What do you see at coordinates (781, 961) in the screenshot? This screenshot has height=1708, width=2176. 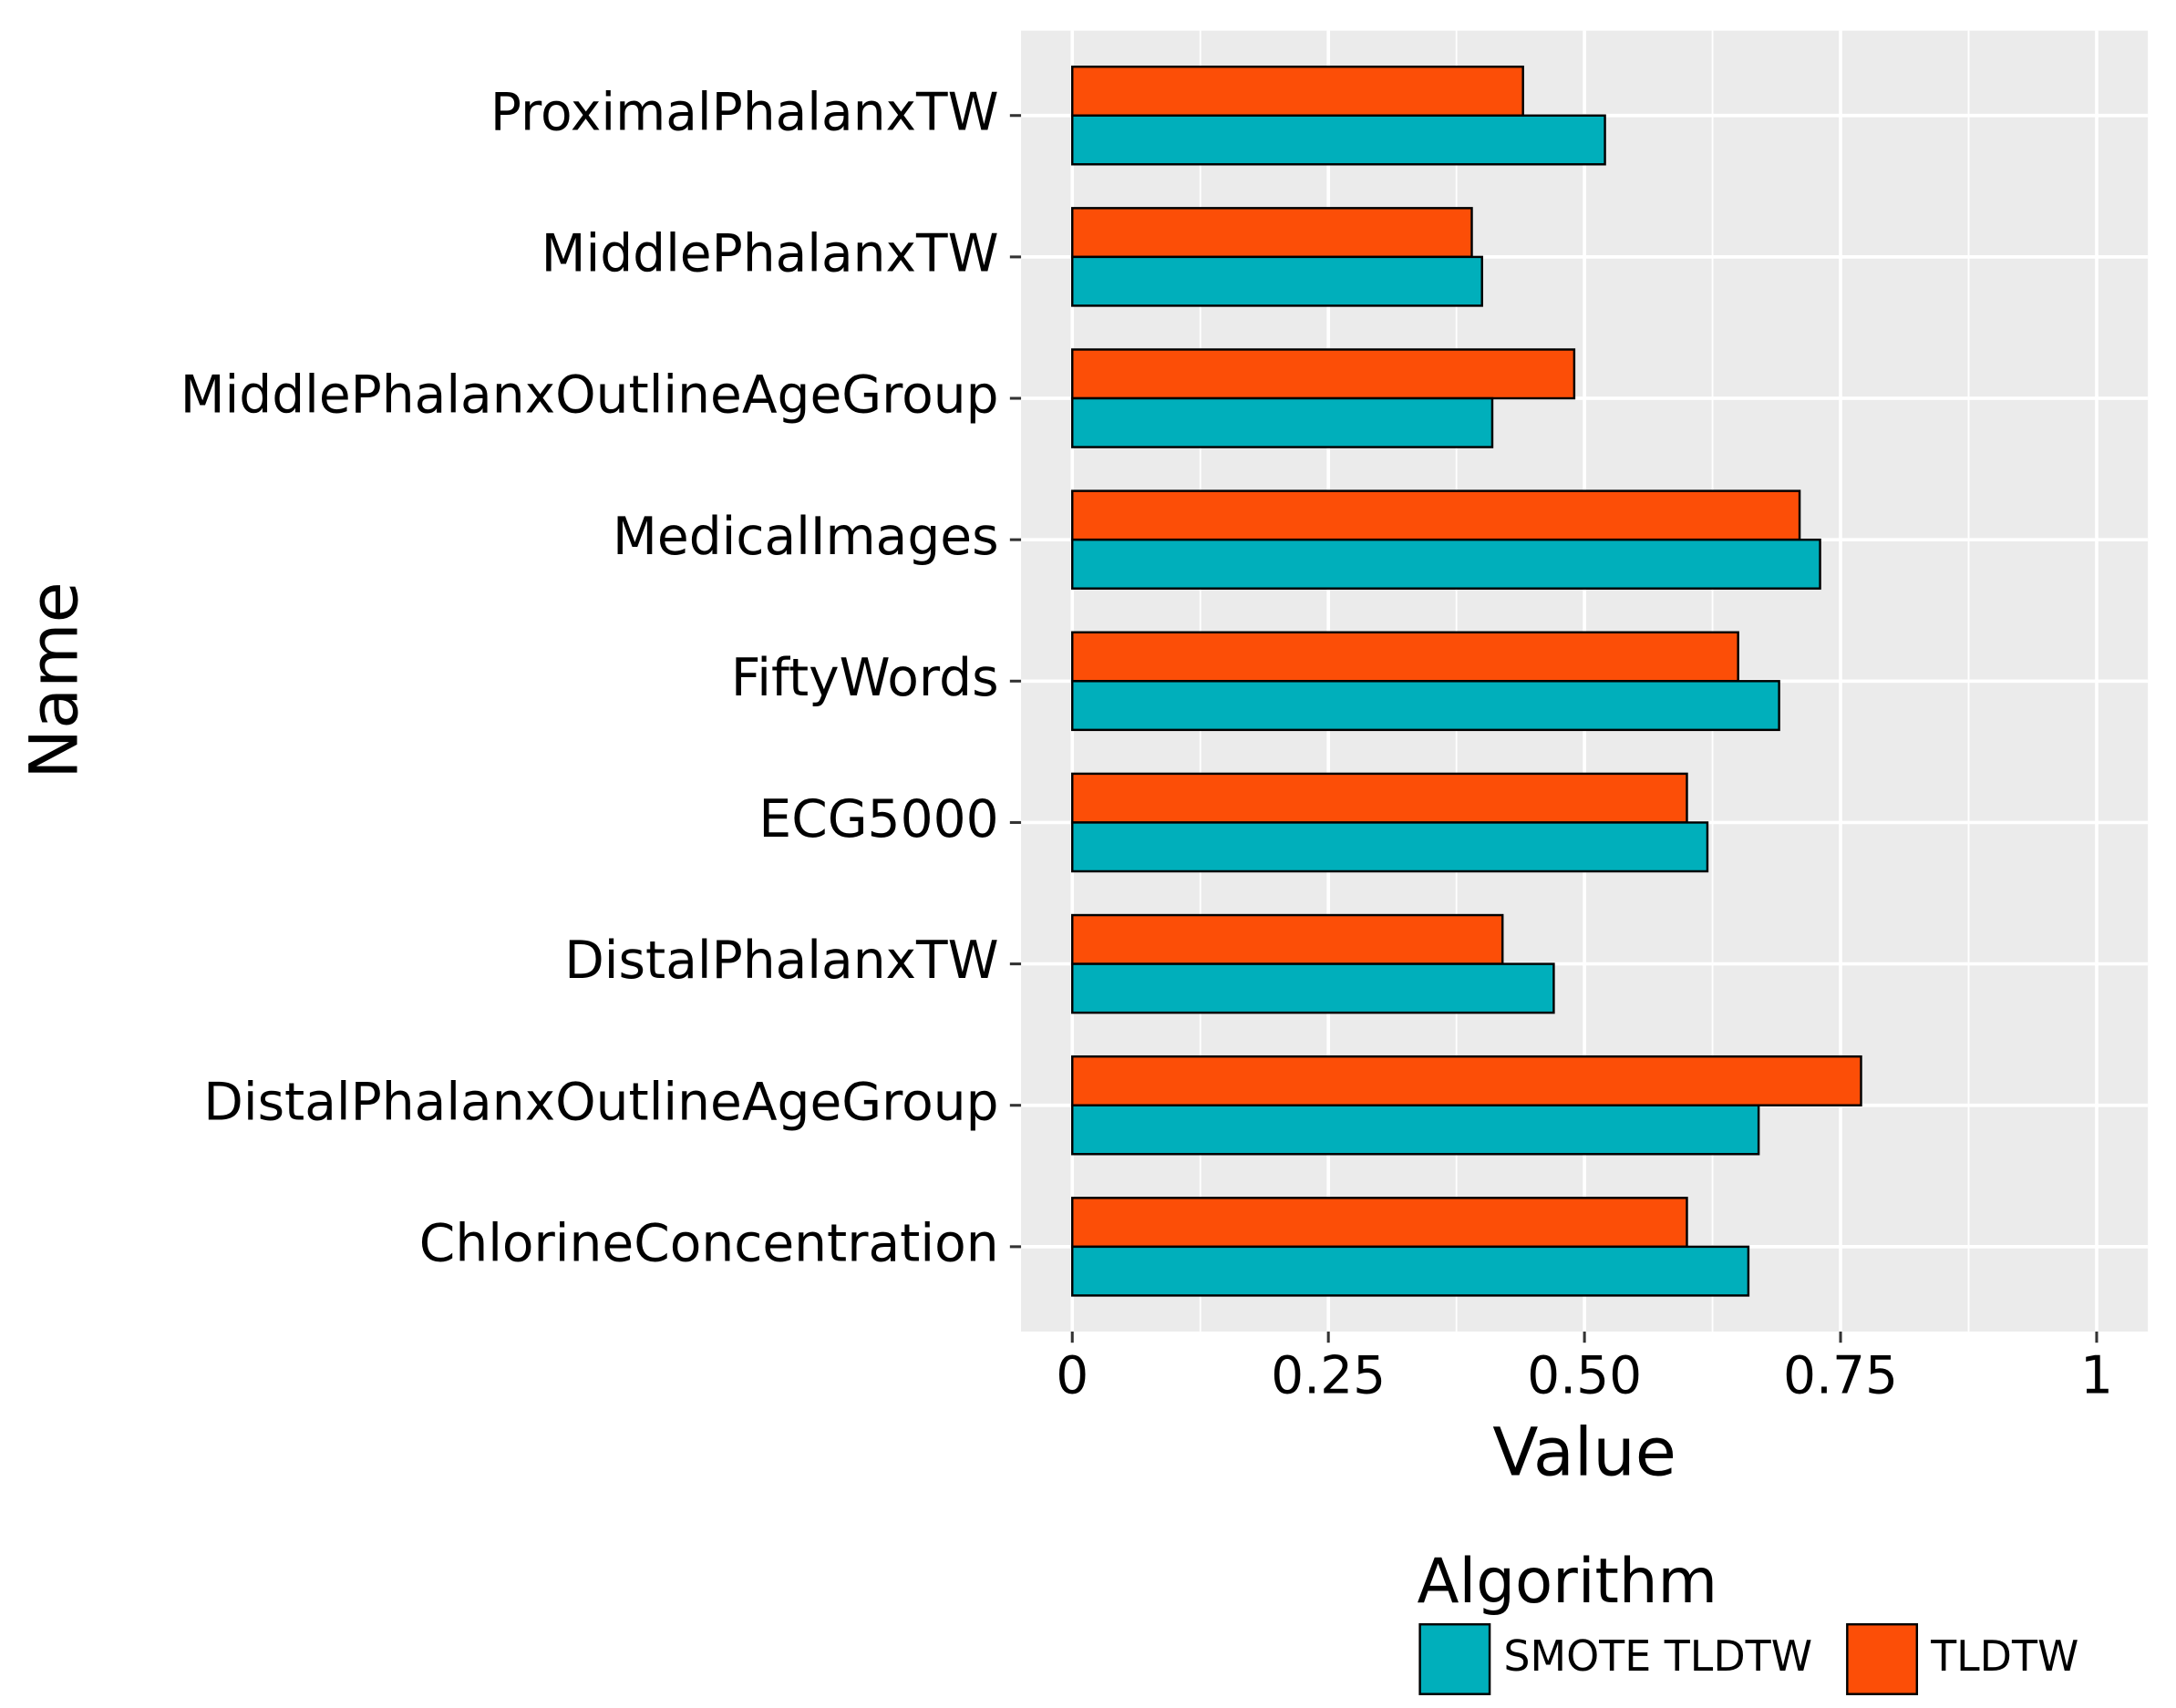 I see `y-tick-label: DistalPhalanxTW` at bounding box center [781, 961].